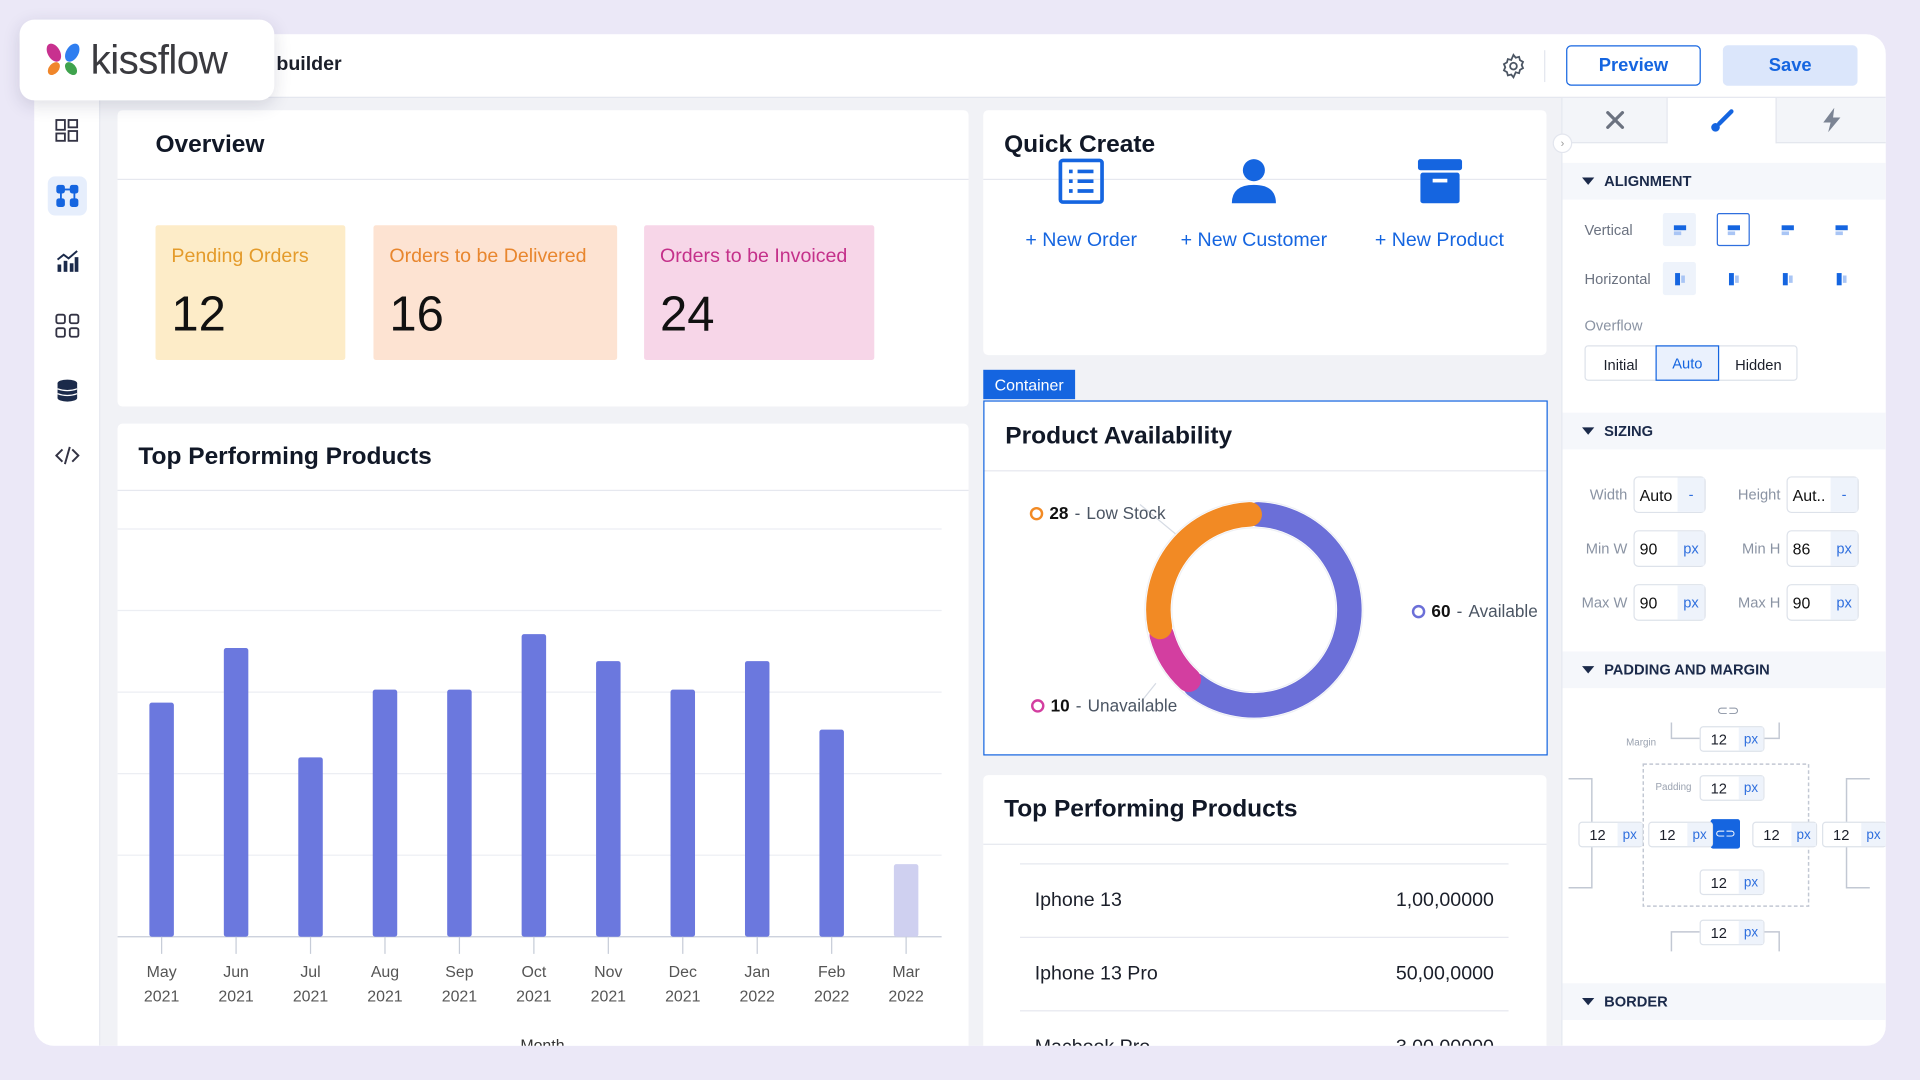 The height and width of the screenshot is (1080, 1920). I want to click on bar-oct, so click(534, 785).